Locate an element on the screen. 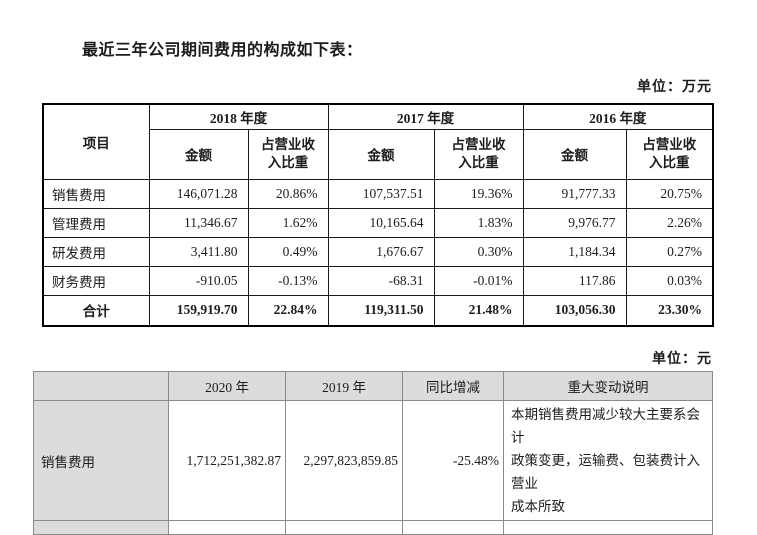 The image size is (757, 535). amount-cell: 91,777.33 is located at coordinates (574, 193).